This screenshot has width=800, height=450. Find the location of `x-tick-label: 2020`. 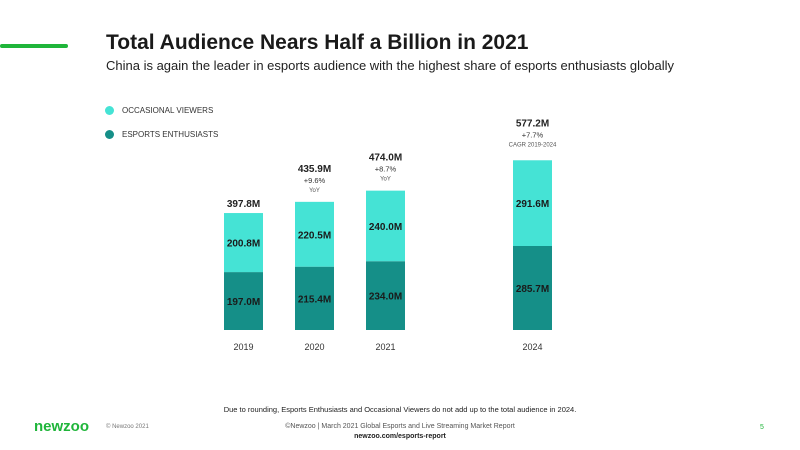

x-tick-label: 2020 is located at coordinates (314, 347).